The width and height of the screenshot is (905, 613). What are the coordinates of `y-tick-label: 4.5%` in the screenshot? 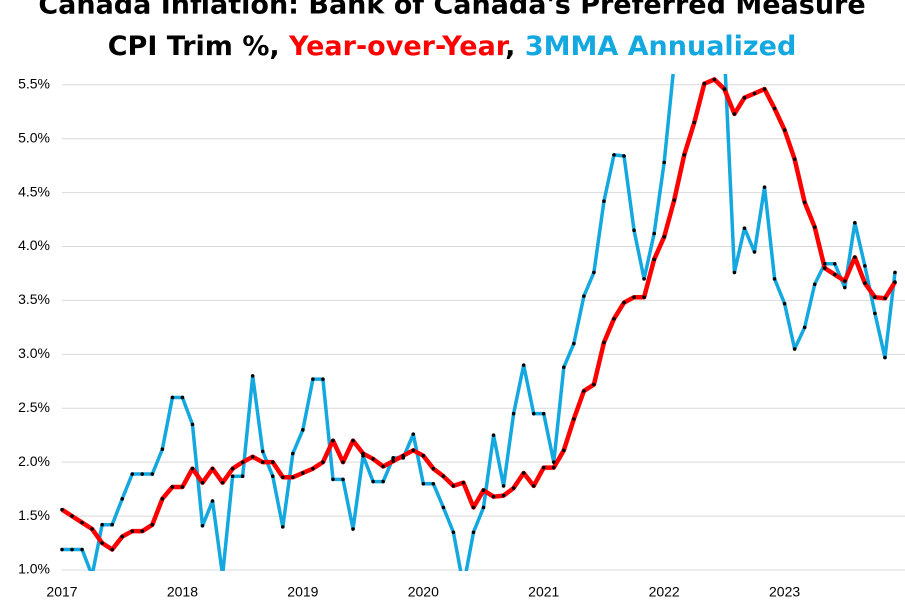 It's located at (34, 191).